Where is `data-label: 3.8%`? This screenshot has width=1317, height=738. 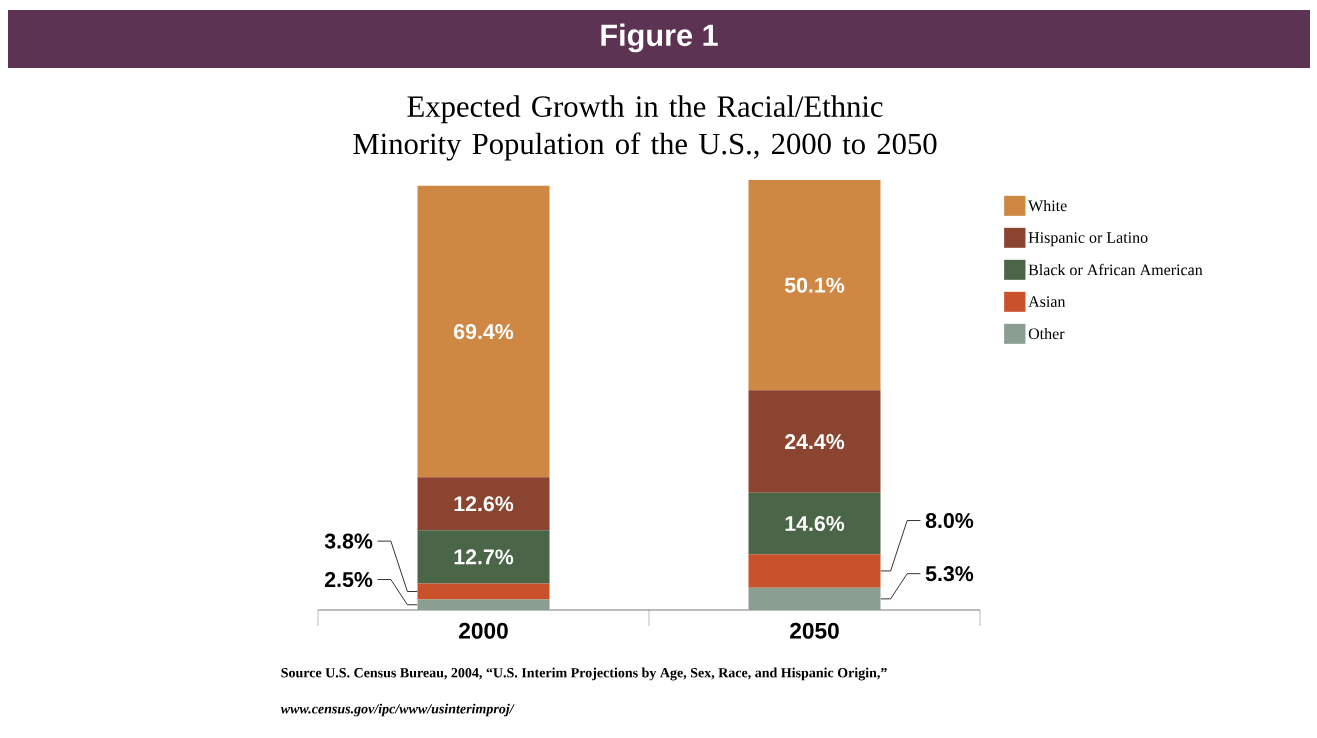 data-label: 3.8% is located at coordinates (348, 541).